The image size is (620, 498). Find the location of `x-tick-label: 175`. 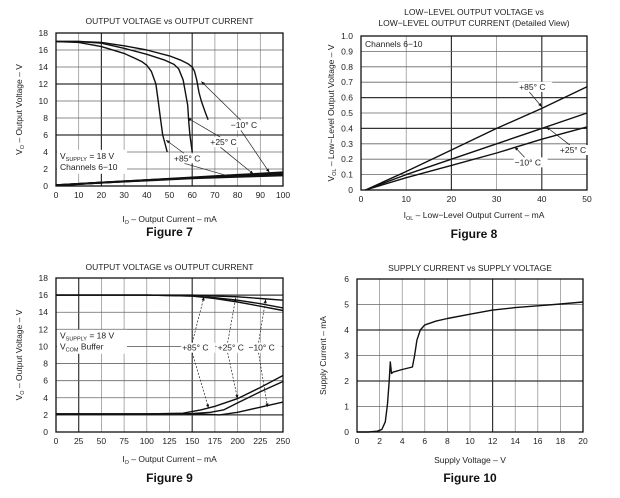

x-tick-label: 175 is located at coordinates (215, 441).